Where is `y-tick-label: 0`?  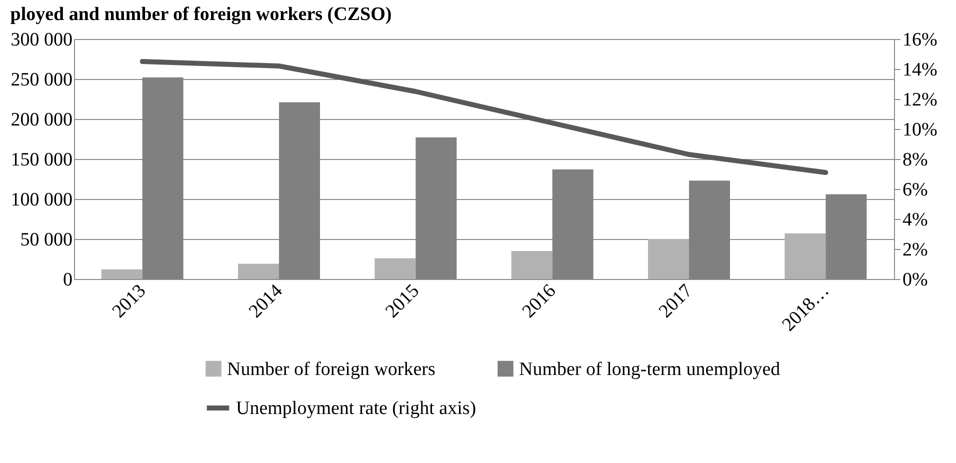 y-tick-label: 0 is located at coordinates (67, 280).